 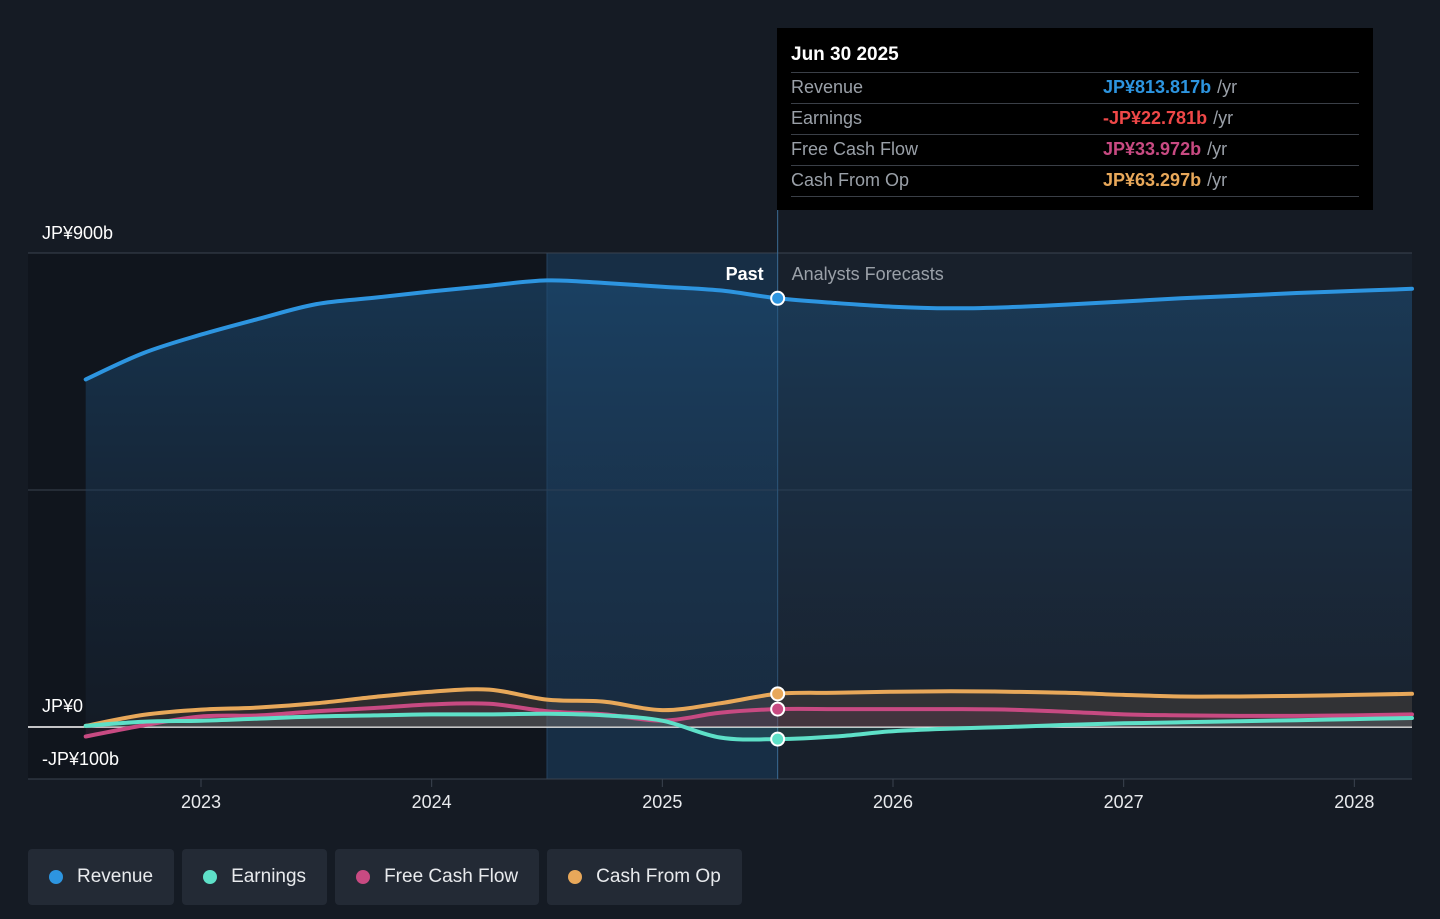 I want to click on legend-item-earnings: Earnings, so click(x=255, y=877).